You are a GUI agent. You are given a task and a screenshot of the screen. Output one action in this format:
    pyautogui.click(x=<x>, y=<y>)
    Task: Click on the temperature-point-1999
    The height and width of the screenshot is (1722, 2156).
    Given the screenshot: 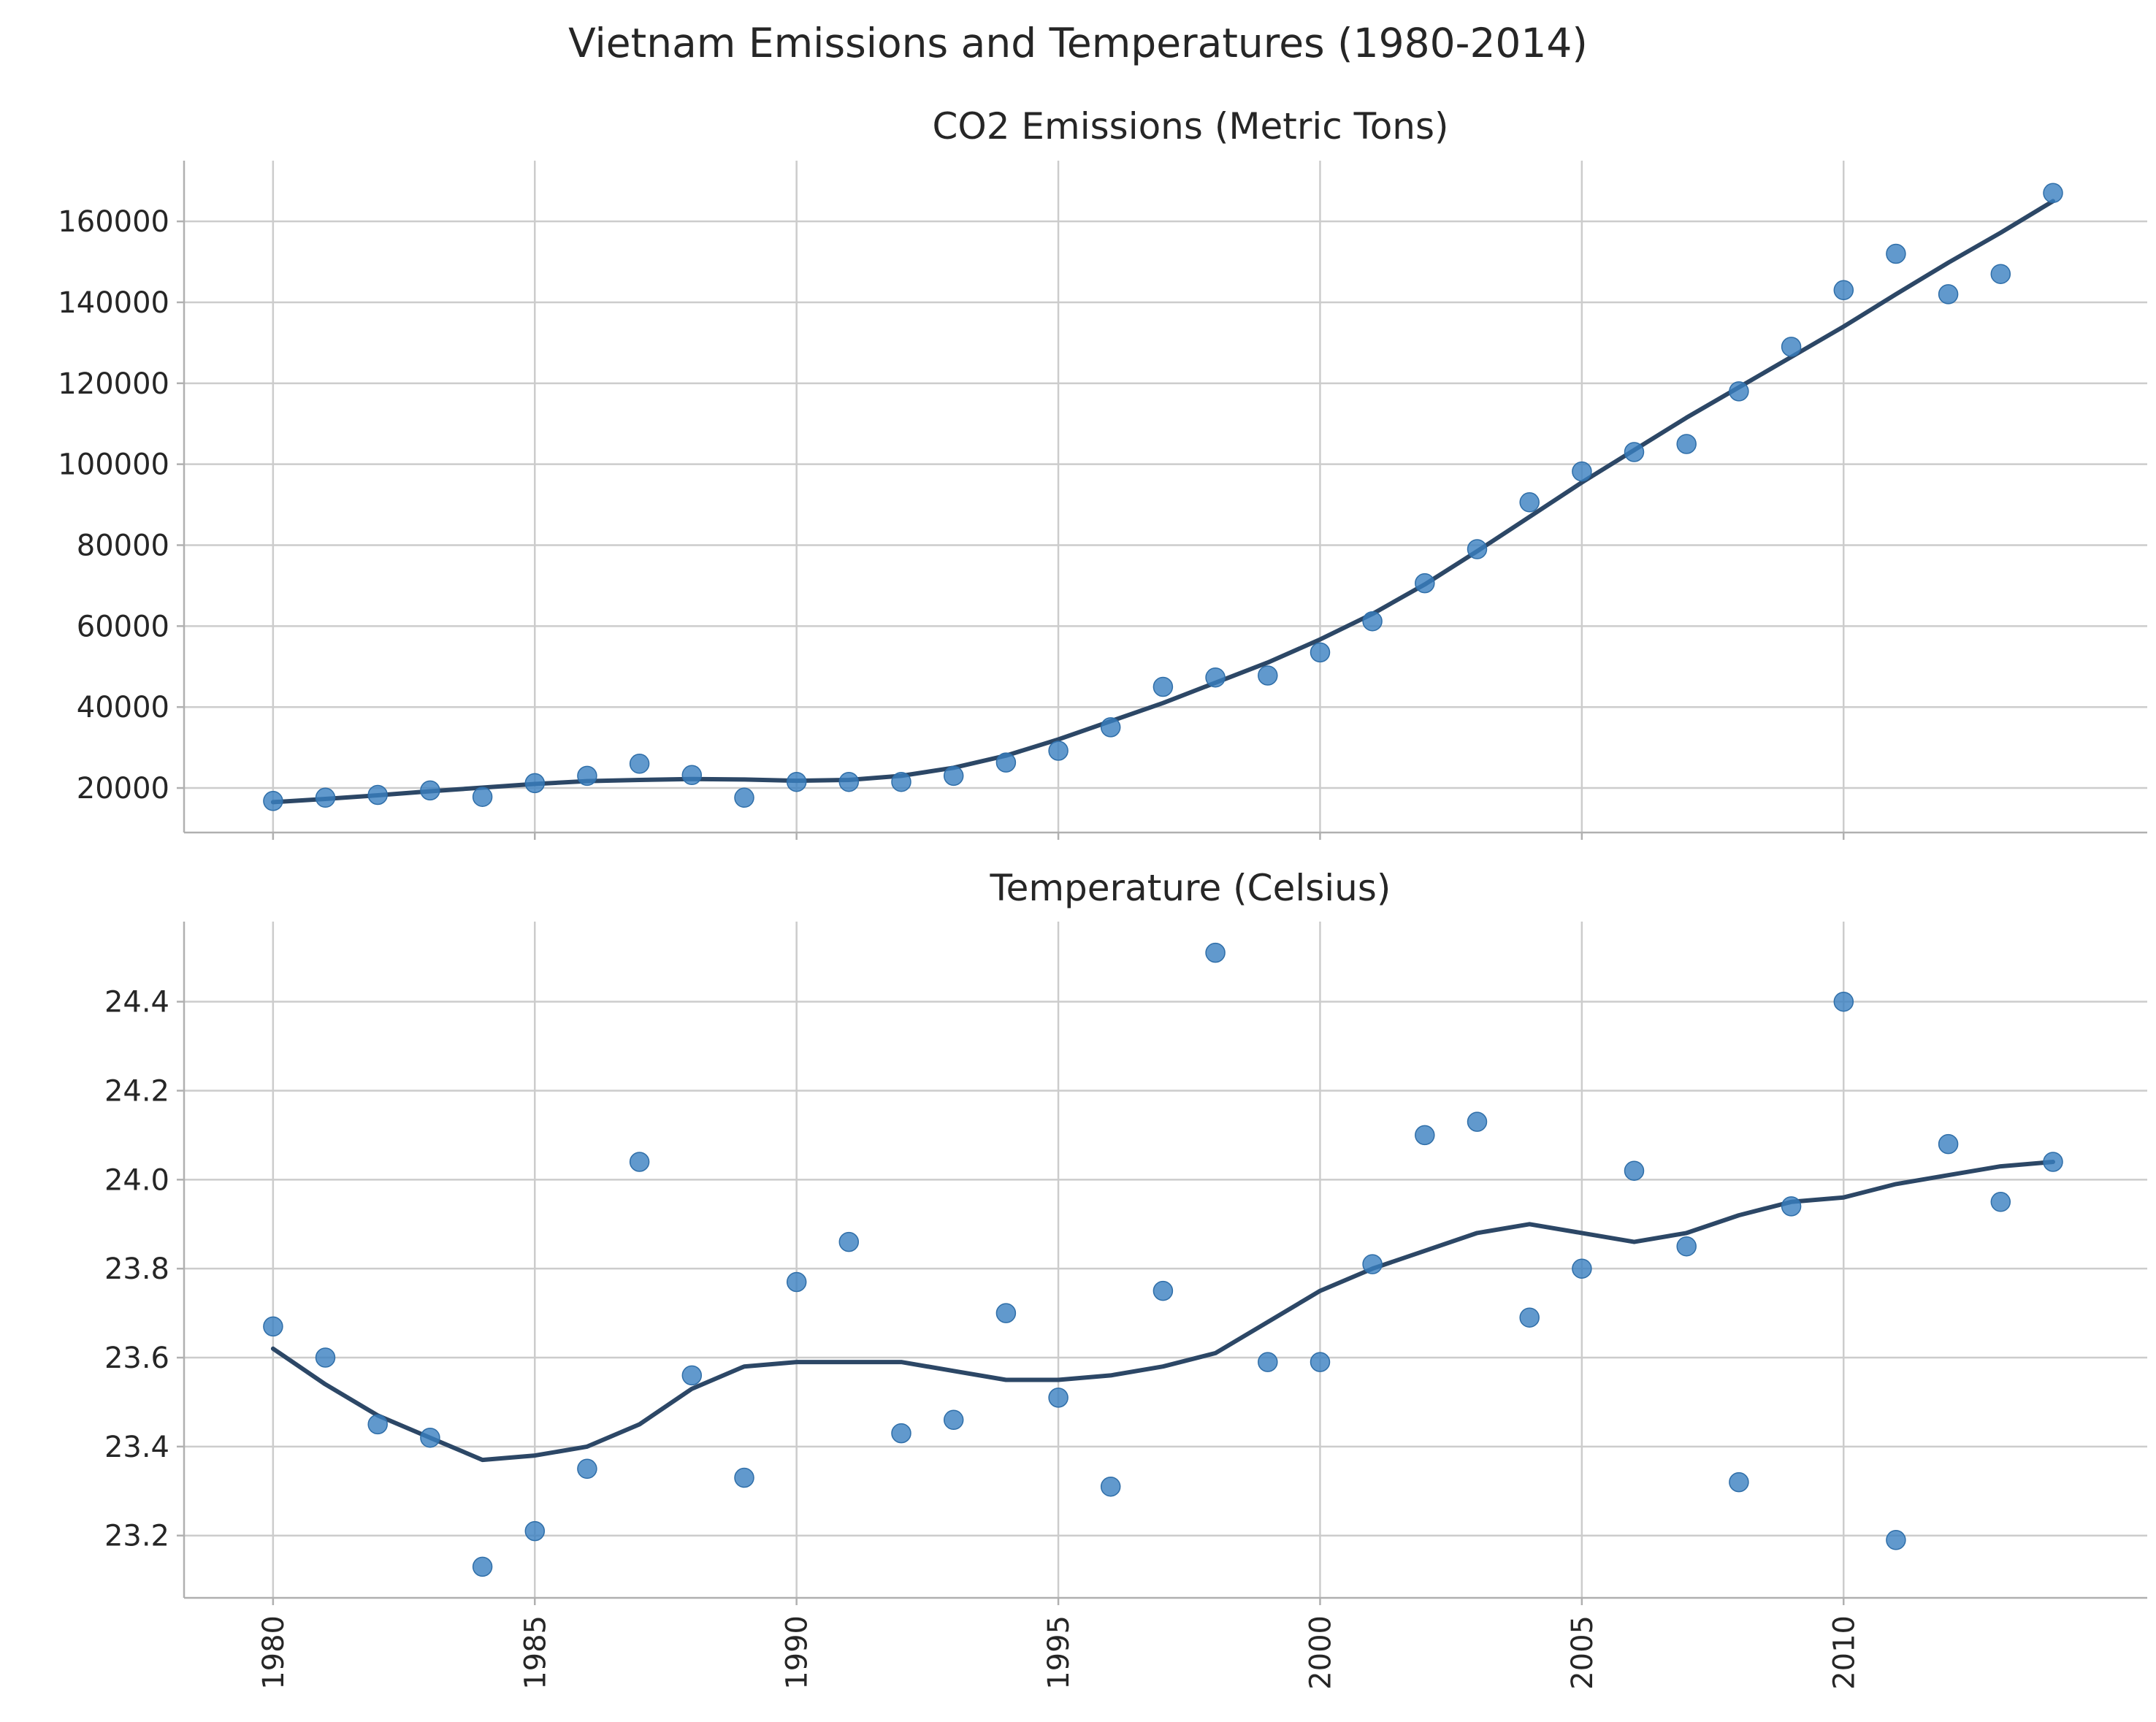 What is the action you would take?
    pyautogui.click(x=1268, y=1362)
    